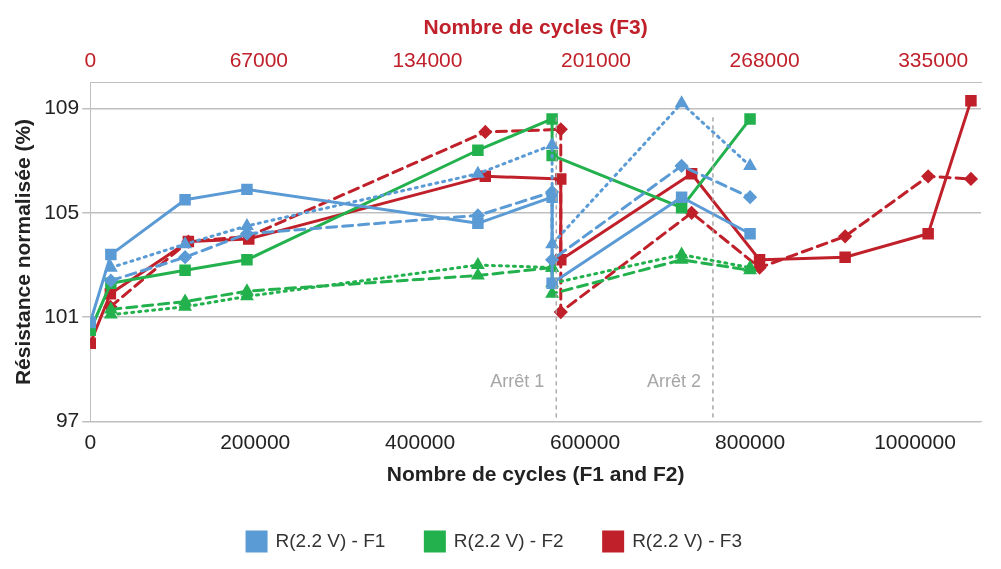  What do you see at coordinates (62, 211) in the screenshot?
I see `y-tick-label: 105` at bounding box center [62, 211].